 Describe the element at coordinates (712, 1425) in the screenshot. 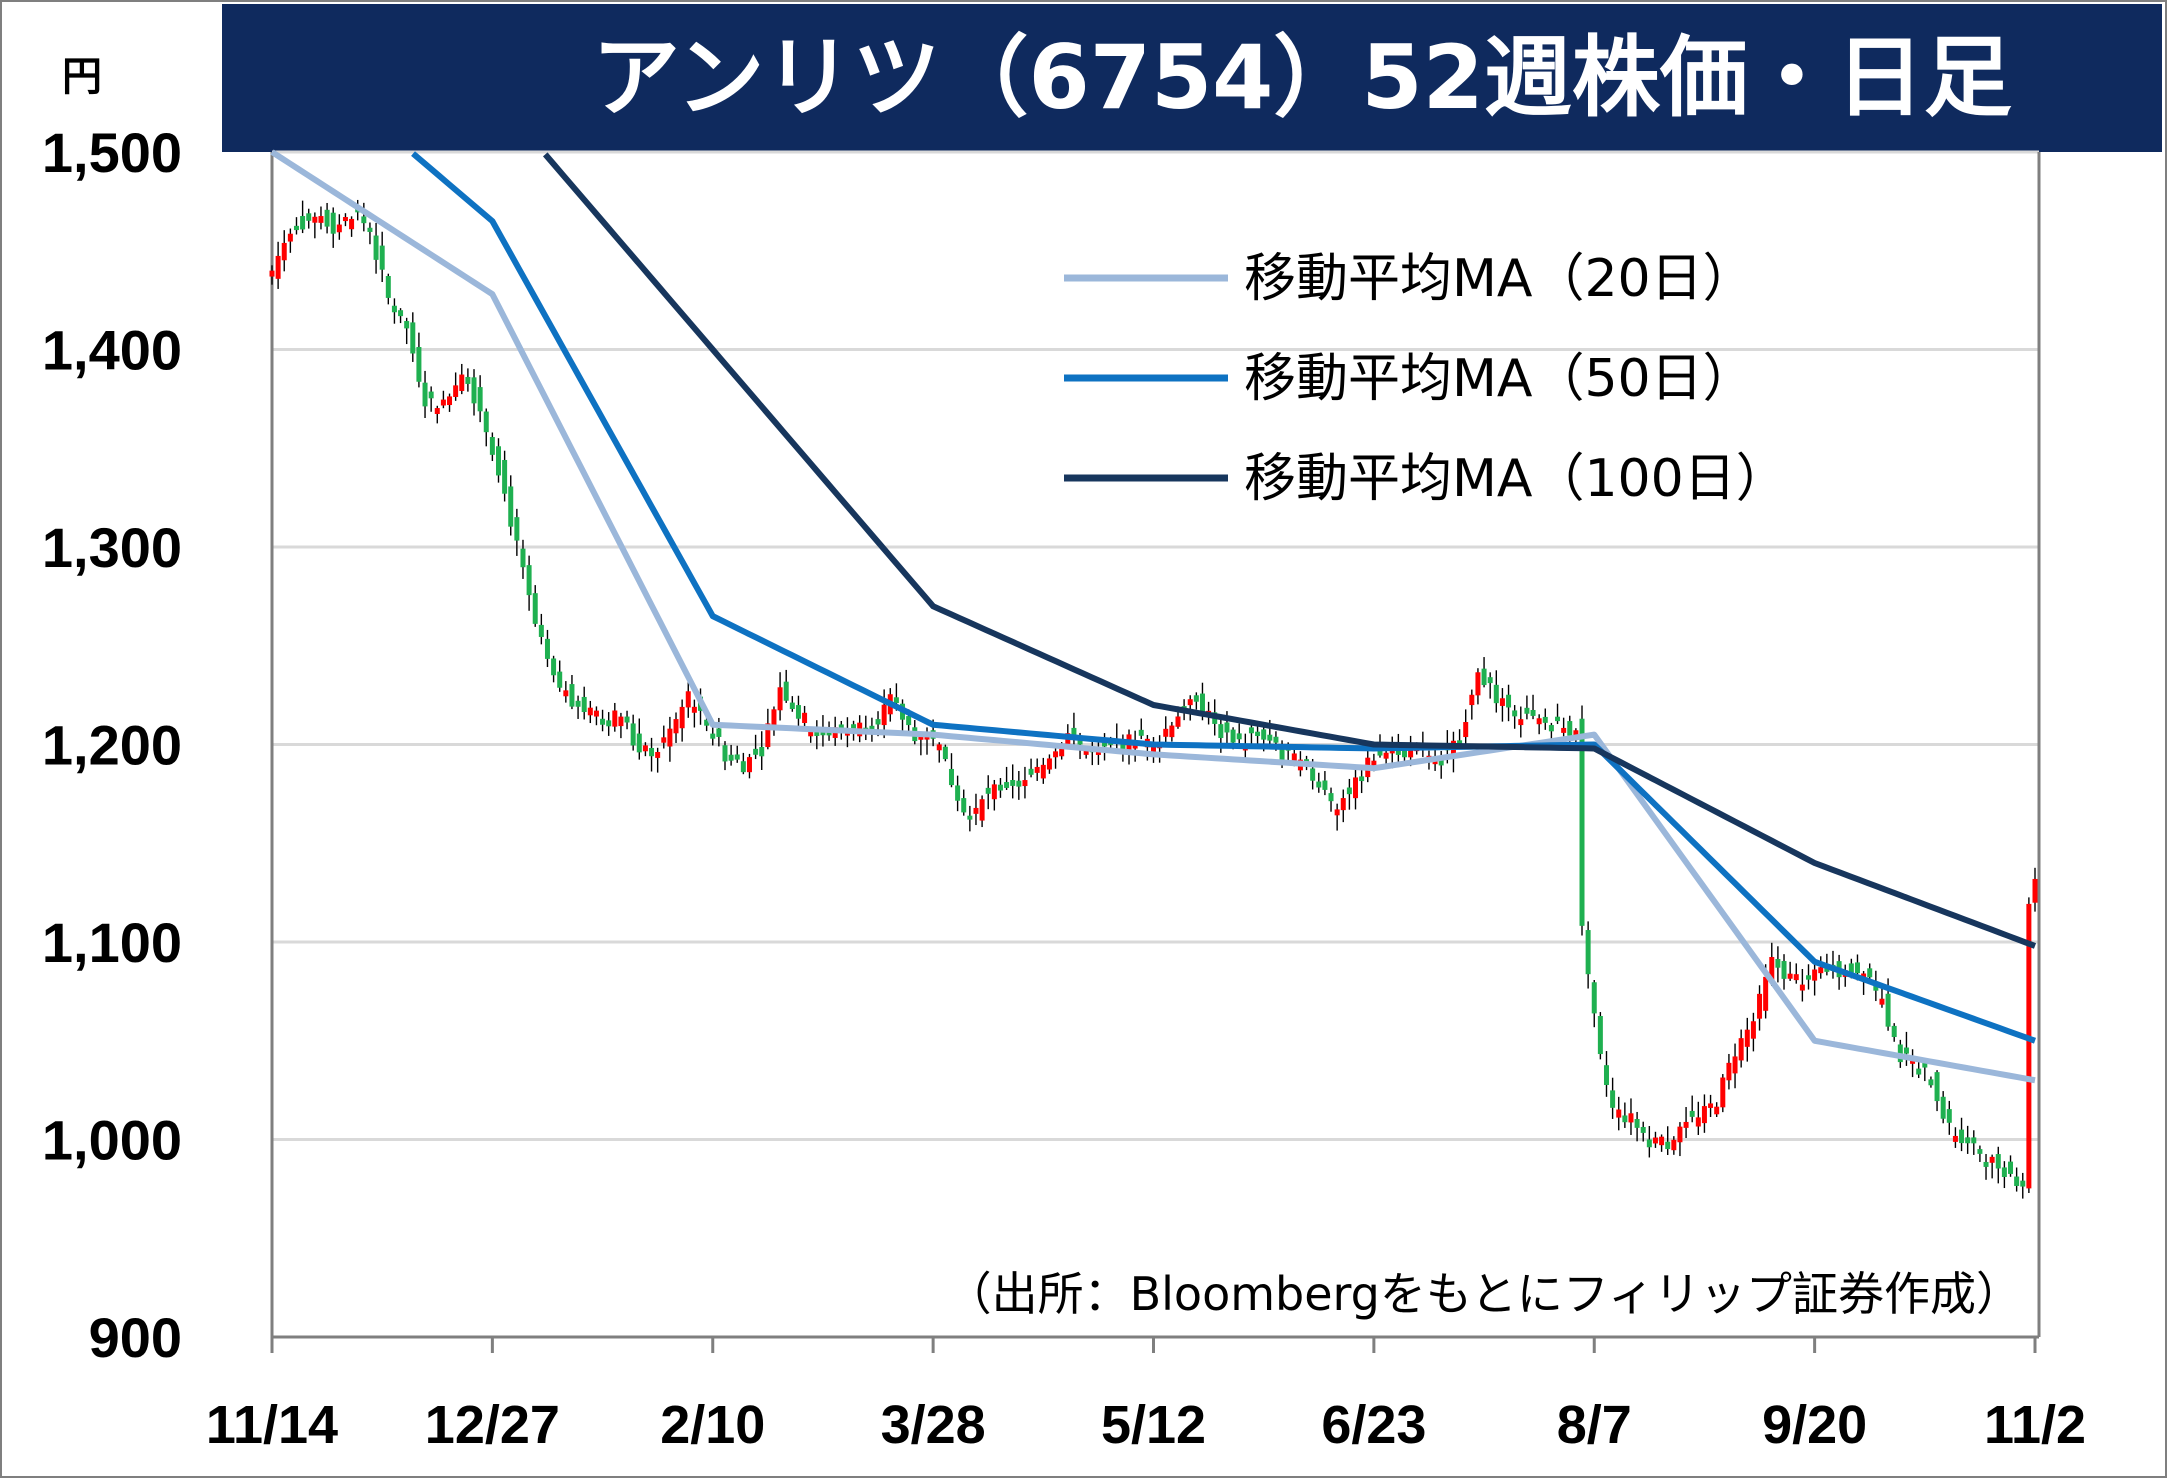

I see `x-tick-label: 2/10` at that location.